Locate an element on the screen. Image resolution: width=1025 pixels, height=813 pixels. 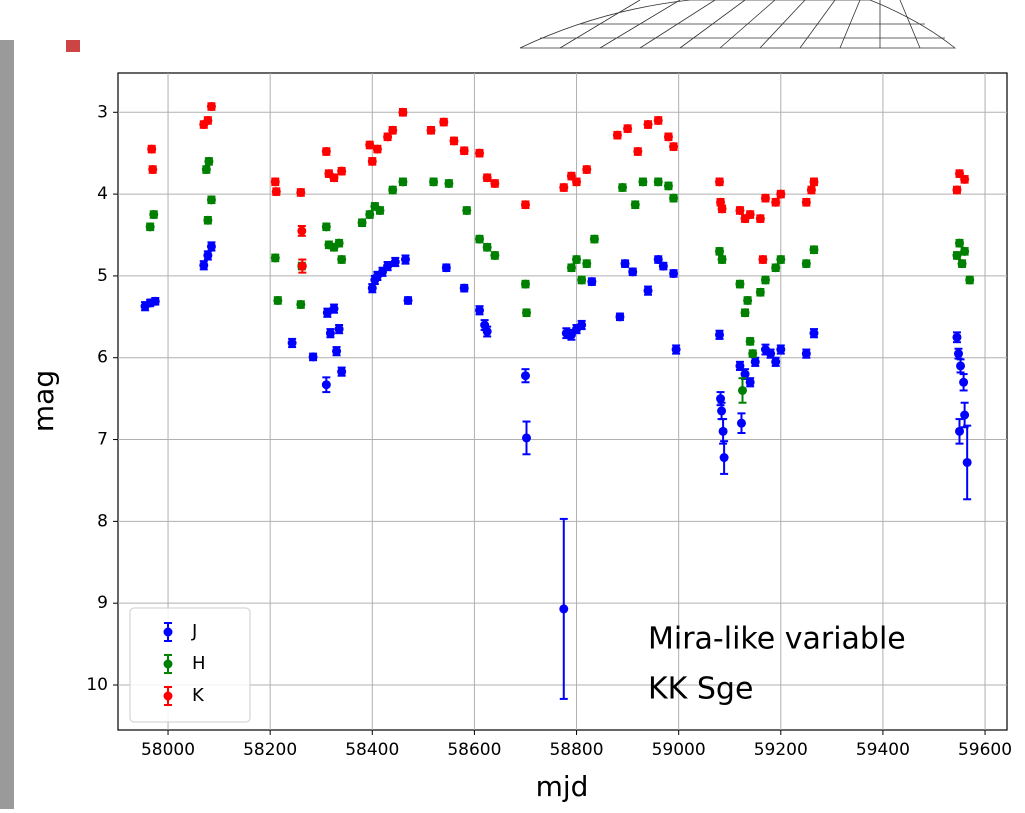
x-tick-label: 58800 is located at coordinates (576, 750).